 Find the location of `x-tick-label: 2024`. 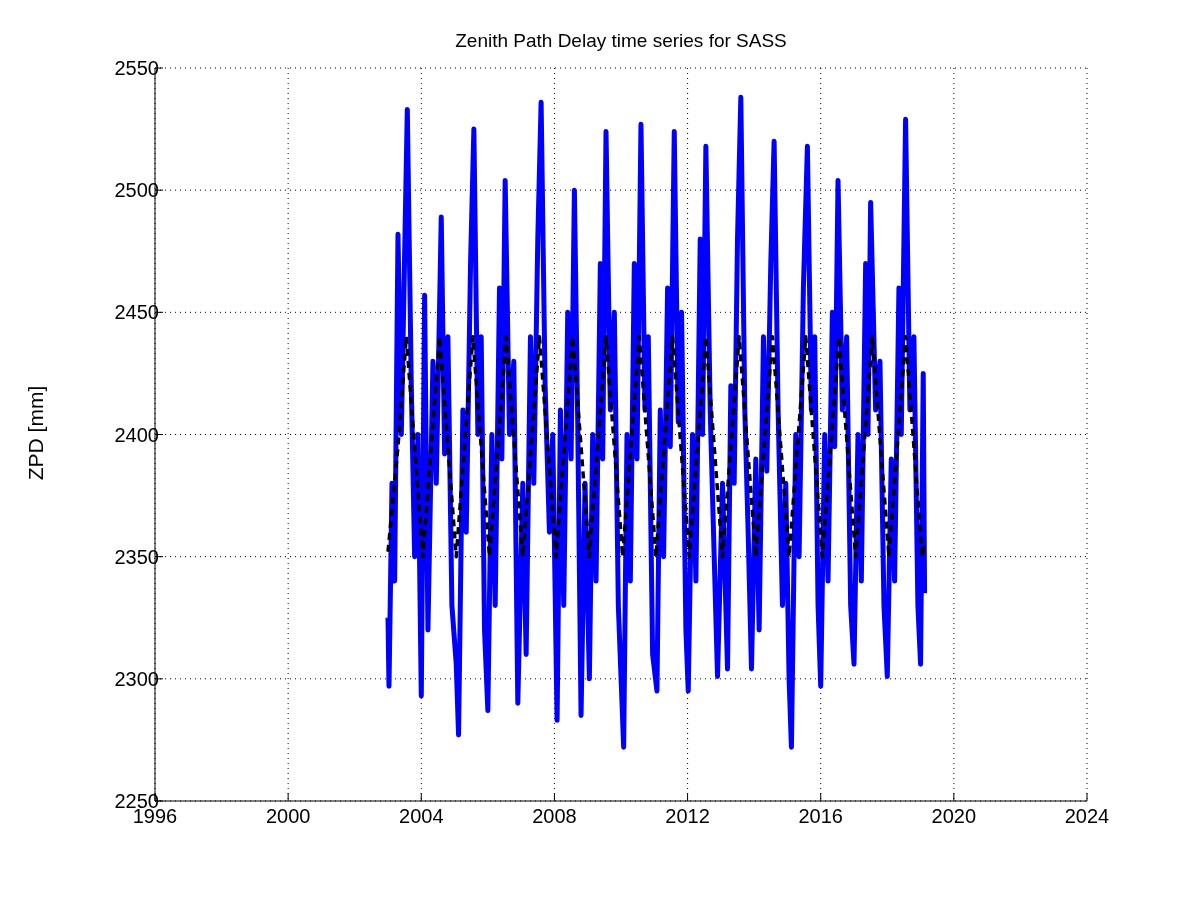

x-tick-label: 2024 is located at coordinates (1087, 816).